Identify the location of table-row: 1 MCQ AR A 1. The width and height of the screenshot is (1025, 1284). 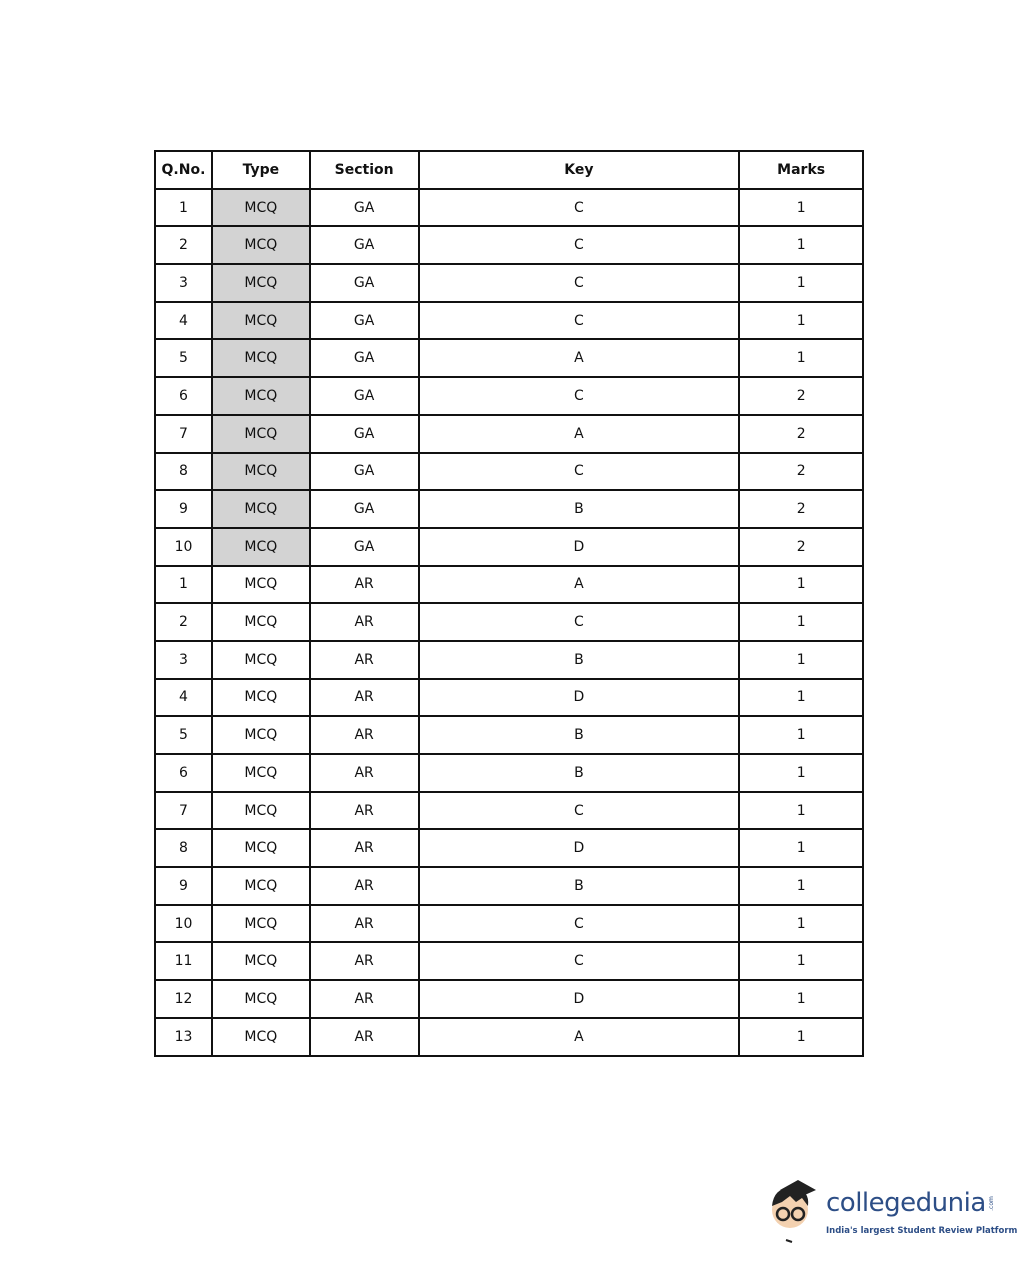
(509, 584).